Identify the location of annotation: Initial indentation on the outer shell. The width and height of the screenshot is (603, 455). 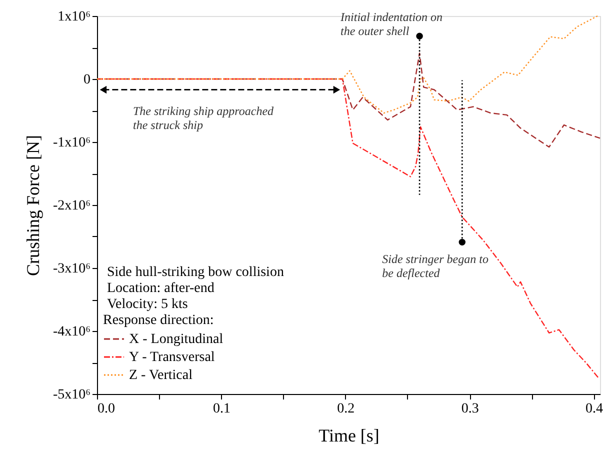
(391, 24).